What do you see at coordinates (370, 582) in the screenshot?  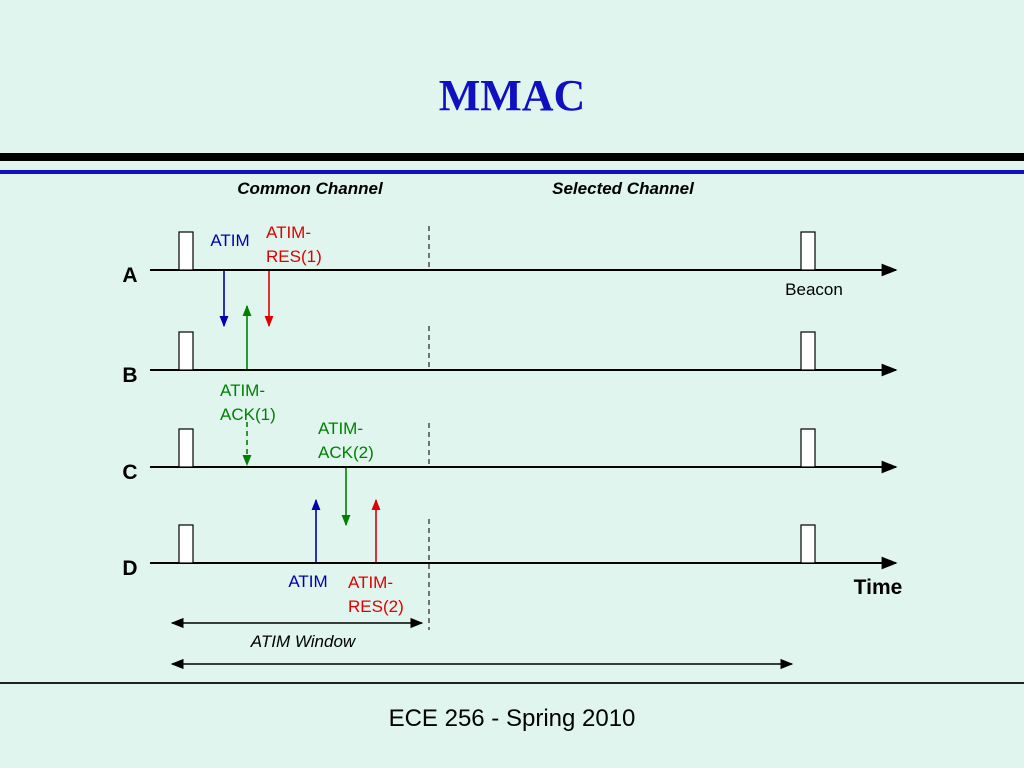 I see `atim-res2-label-line1: ATIM-` at bounding box center [370, 582].